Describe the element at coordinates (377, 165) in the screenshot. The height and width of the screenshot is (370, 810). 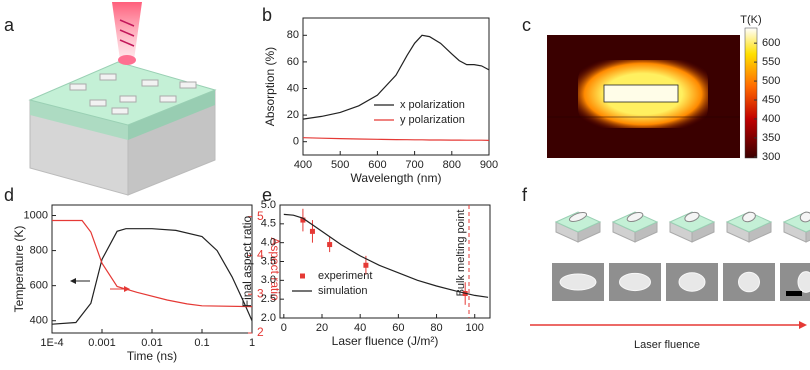
I see `x-tick-label: 600` at that location.